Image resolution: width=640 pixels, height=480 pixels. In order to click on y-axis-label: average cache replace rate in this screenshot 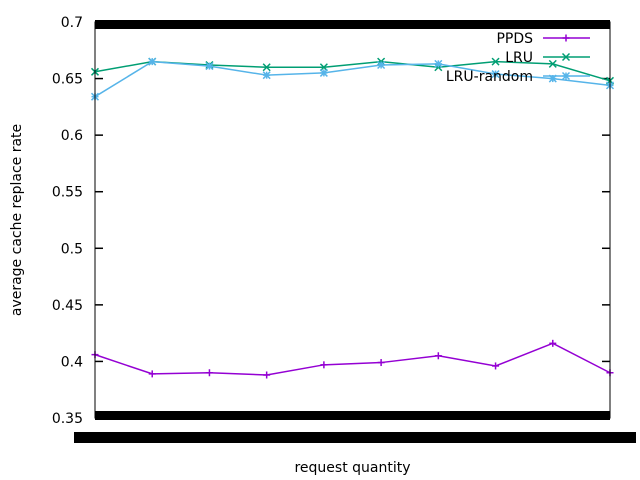, I will do `click(17, 220)`.